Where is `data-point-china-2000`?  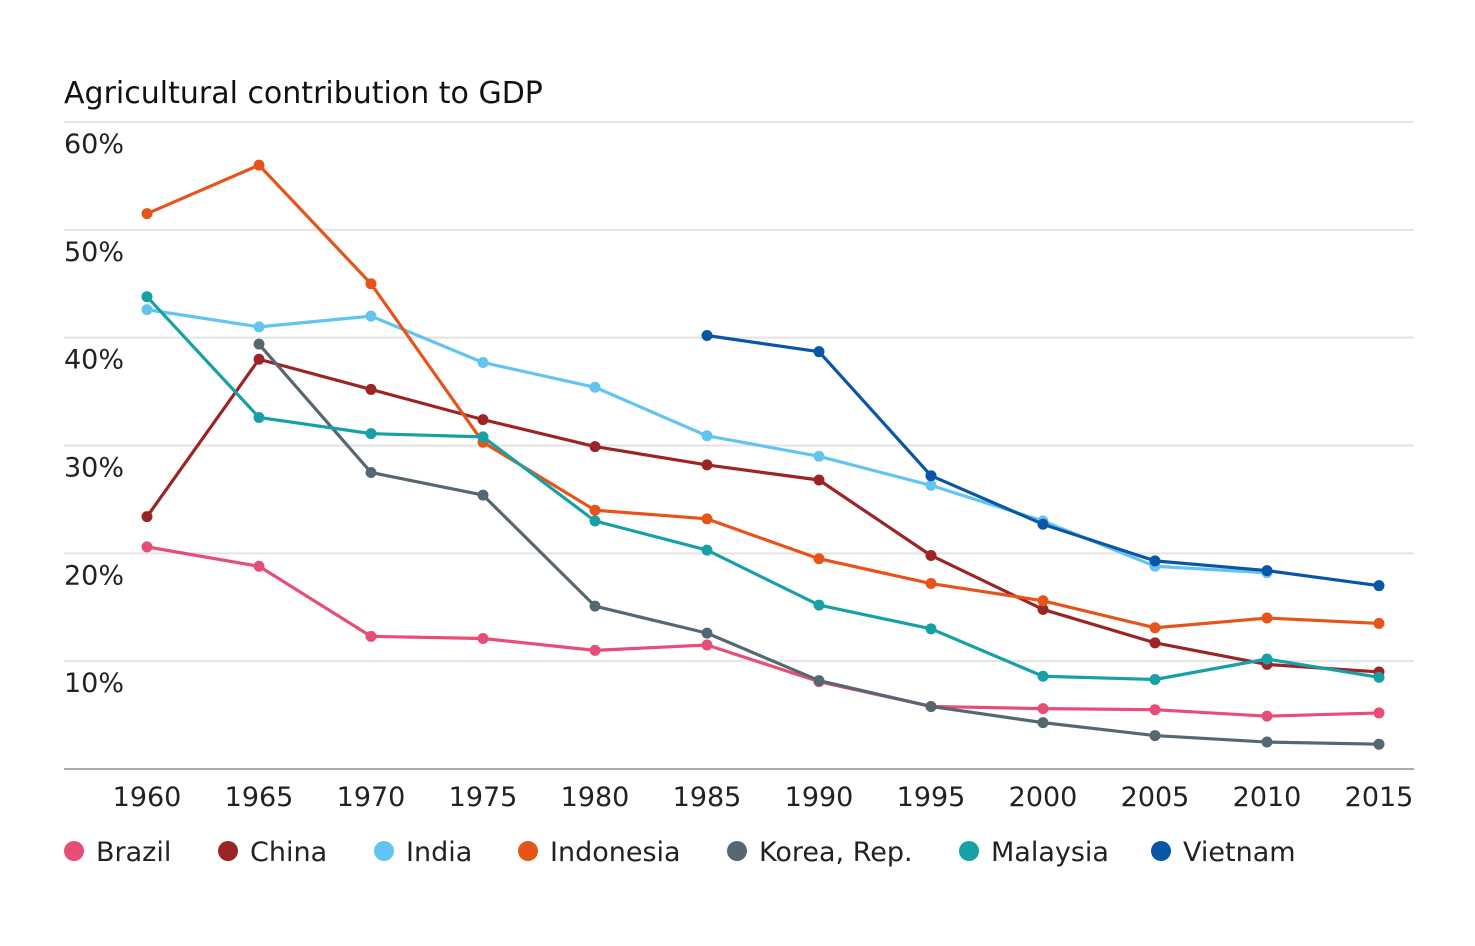 data-point-china-2000 is located at coordinates (1043, 609).